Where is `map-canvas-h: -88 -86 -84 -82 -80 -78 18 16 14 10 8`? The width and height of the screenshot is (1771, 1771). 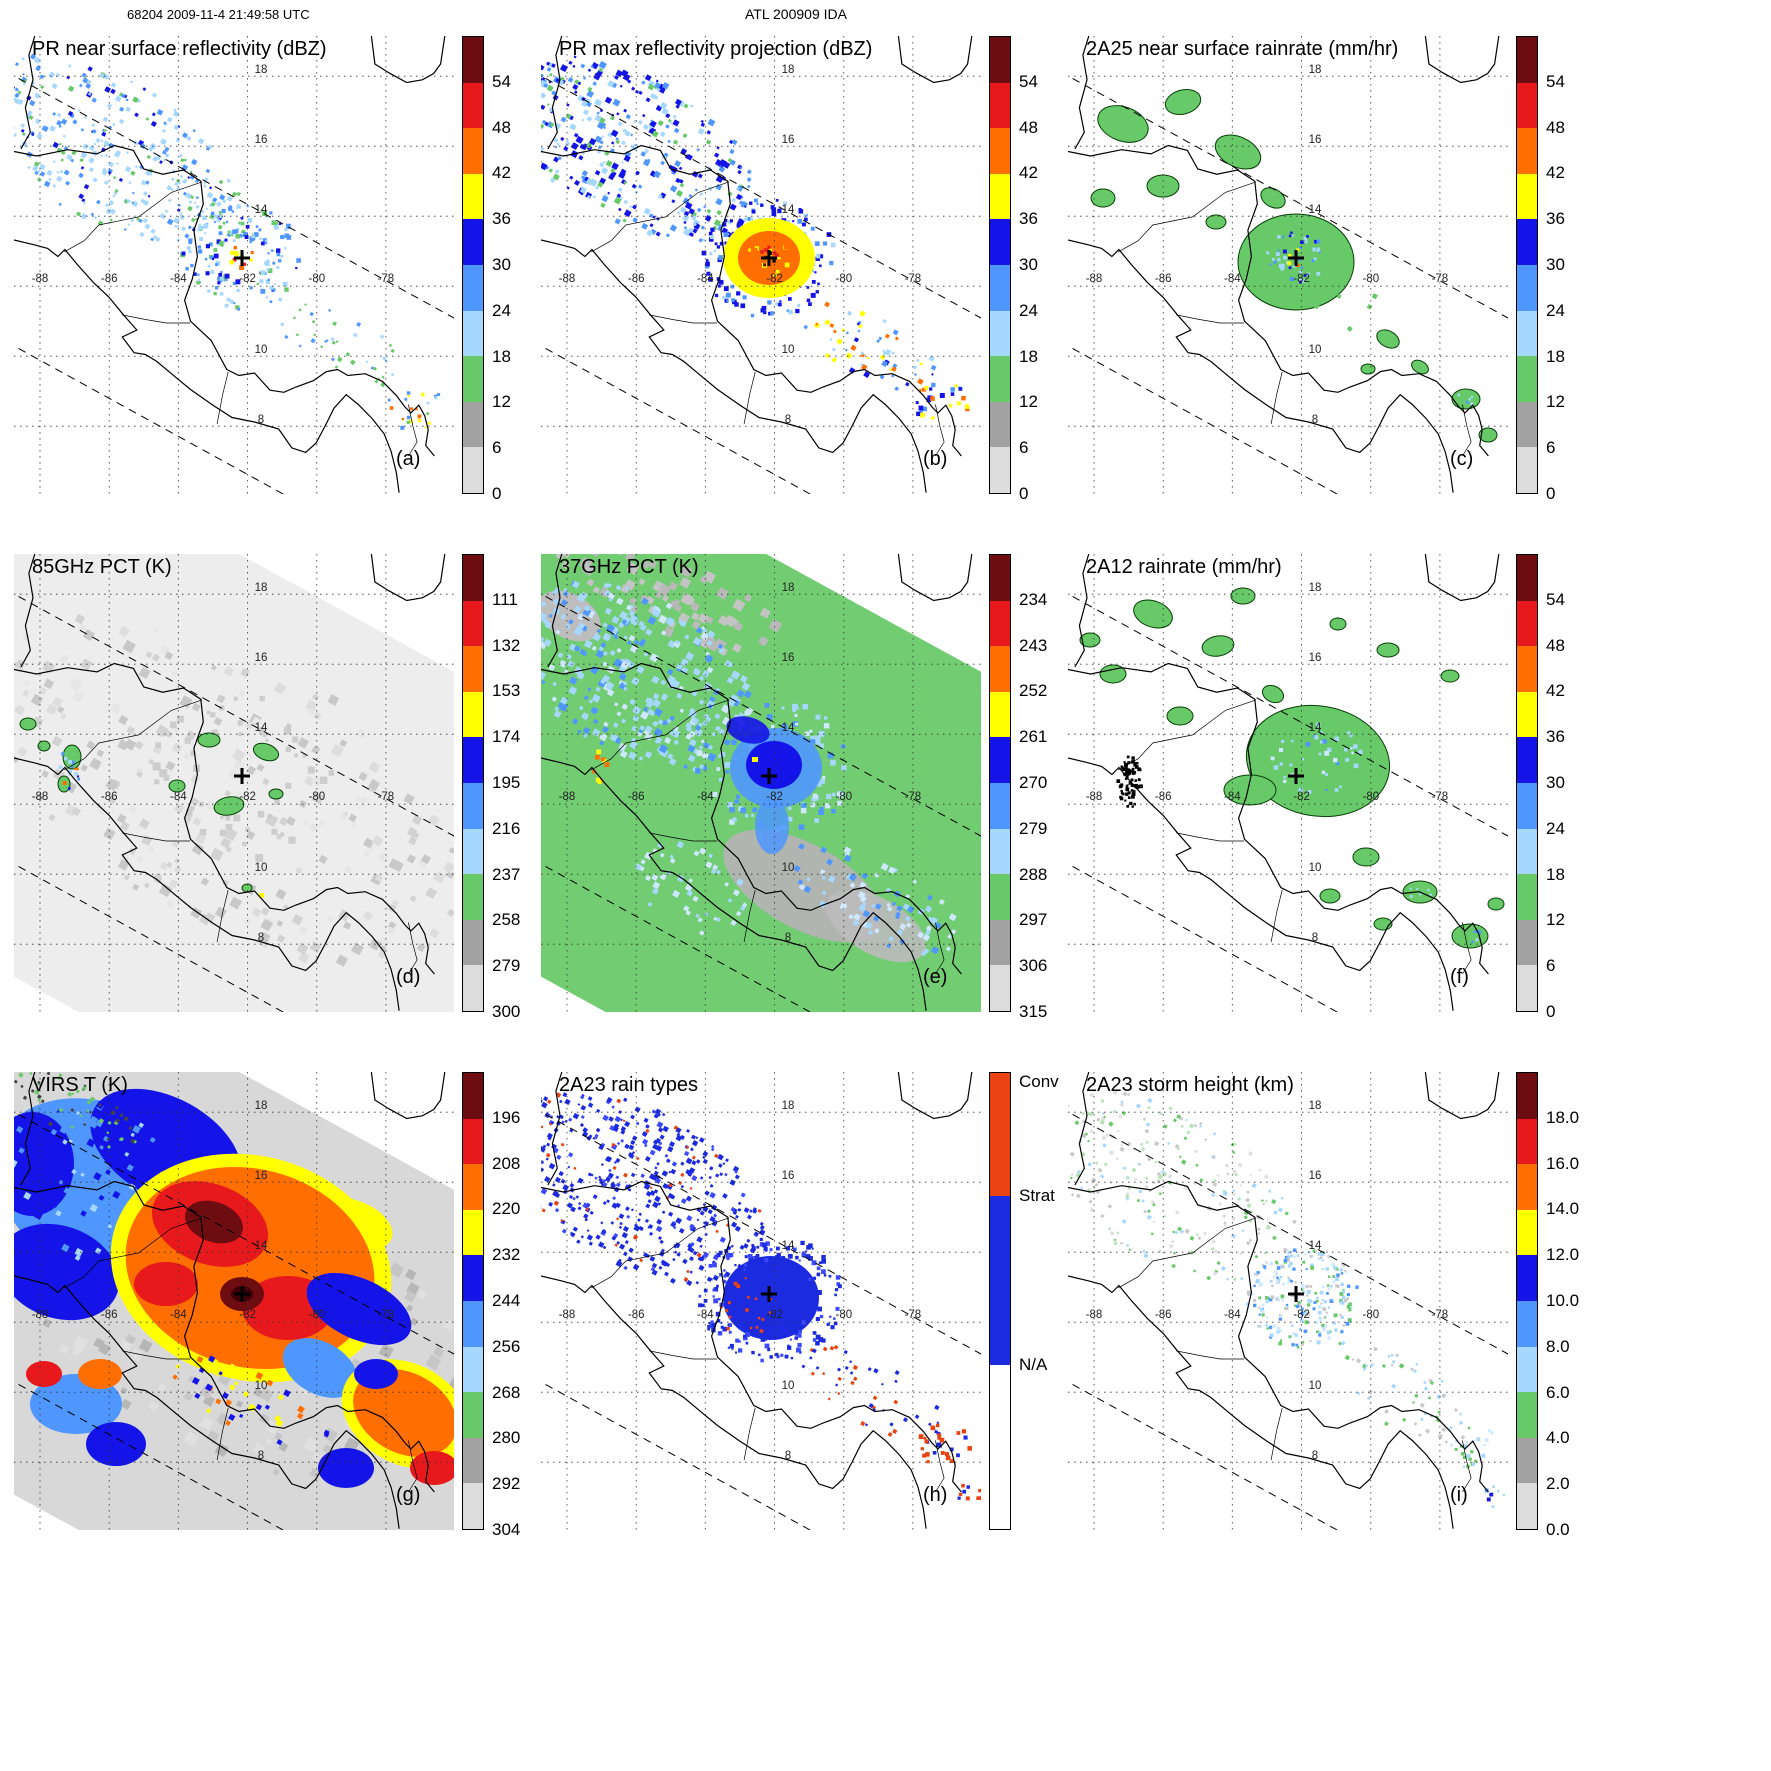
map-canvas-h: -88 -86 -84 -82 -80 -78 18 16 14 10 8 is located at coordinates (761, 1301).